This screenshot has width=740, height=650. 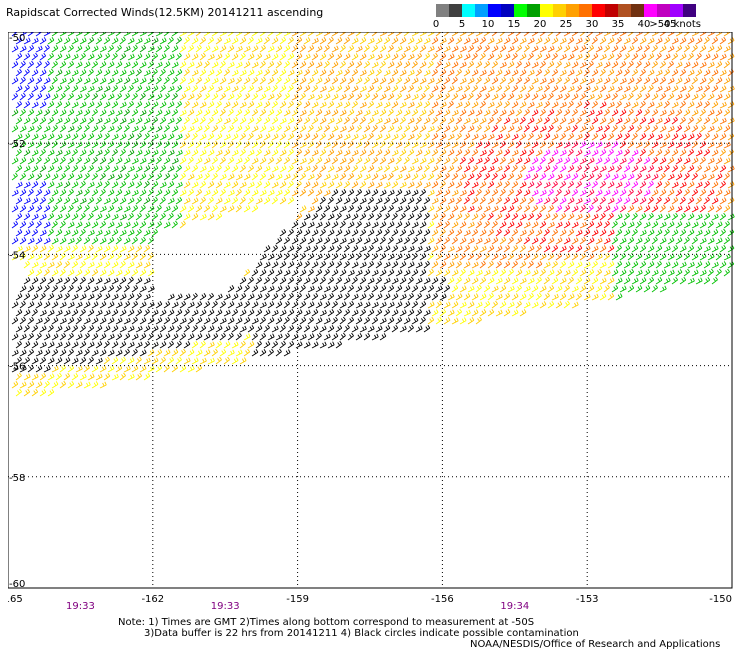 What do you see at coordinates (514, 605) in the screenshot?
I see `time-label: 19:34` at bounding box center [514, 605].